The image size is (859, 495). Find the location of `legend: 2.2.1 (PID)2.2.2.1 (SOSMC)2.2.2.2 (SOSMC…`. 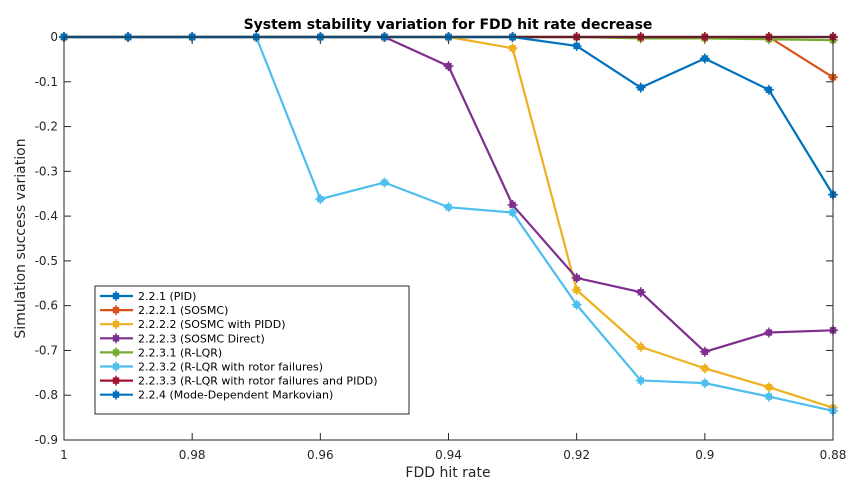

legend: 2.2.1 (PID)2.2.2.1 (SOSMC)2.2.2.2 (SOSMC… is located at coordinates (252, 350).